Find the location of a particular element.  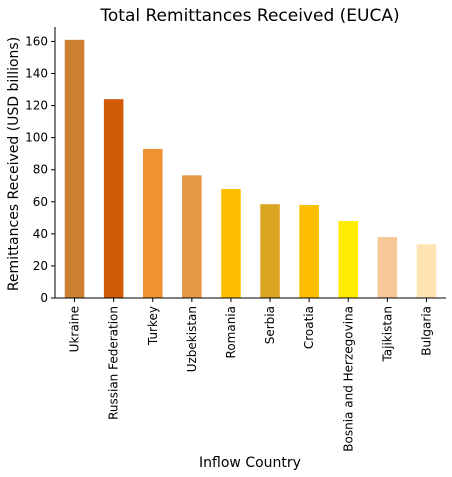

x-tick-label: Turkey is located at coordinates (153, 326).